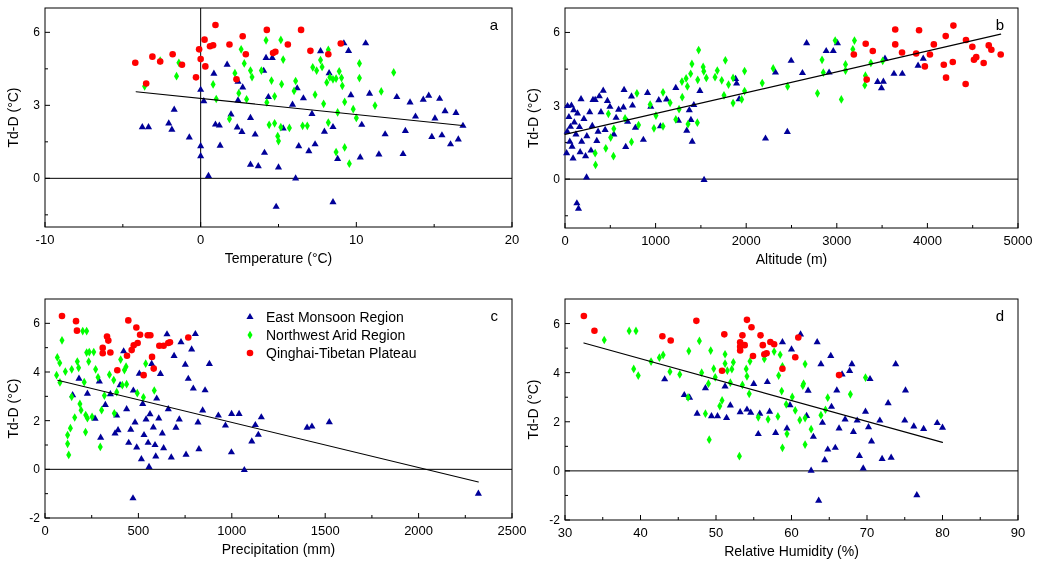 The width and height of the screenshot is (1046, 569). I want to click on legend-label: Qinghai-Tibetan Plateau, so click(341, 353).